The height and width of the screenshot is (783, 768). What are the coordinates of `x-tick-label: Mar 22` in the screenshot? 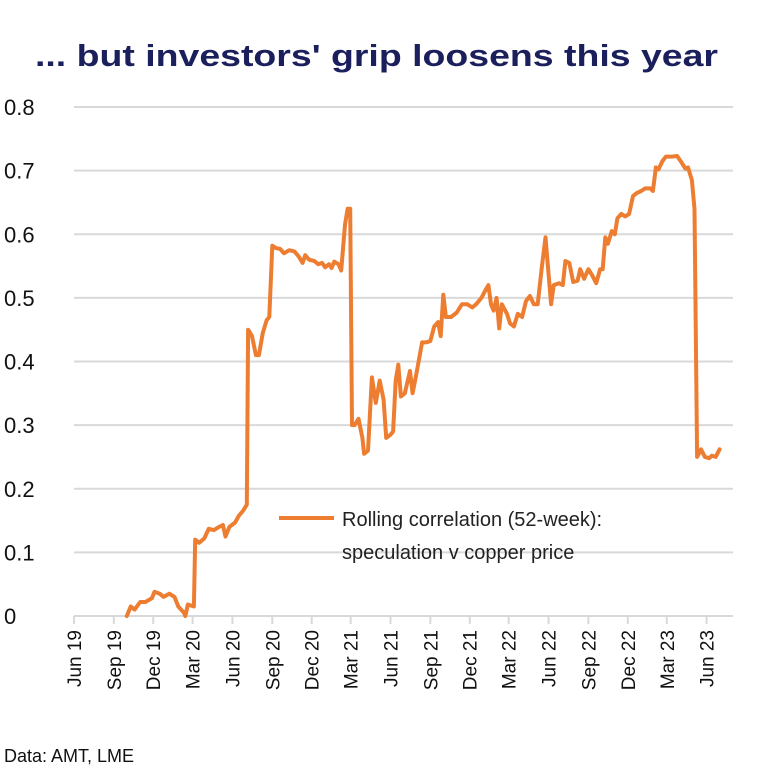 It's located at (510, 659).